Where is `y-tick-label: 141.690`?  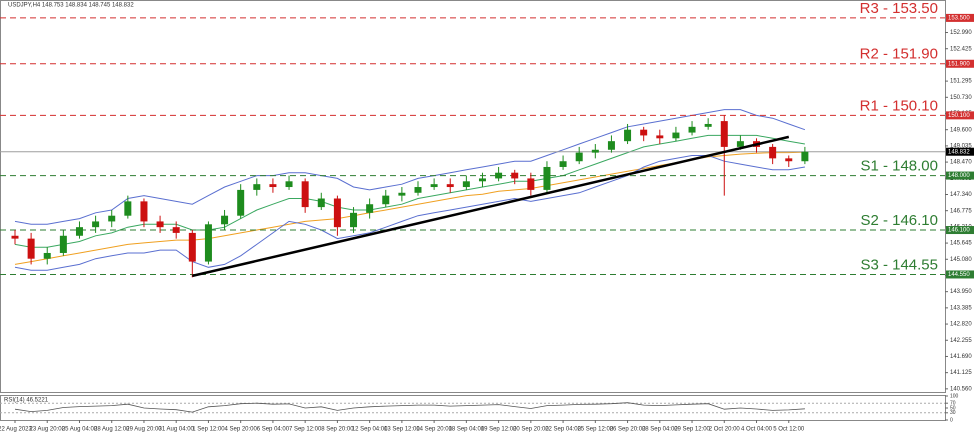 y-tick-label: 141.690 is located at coordinates (961, 357).